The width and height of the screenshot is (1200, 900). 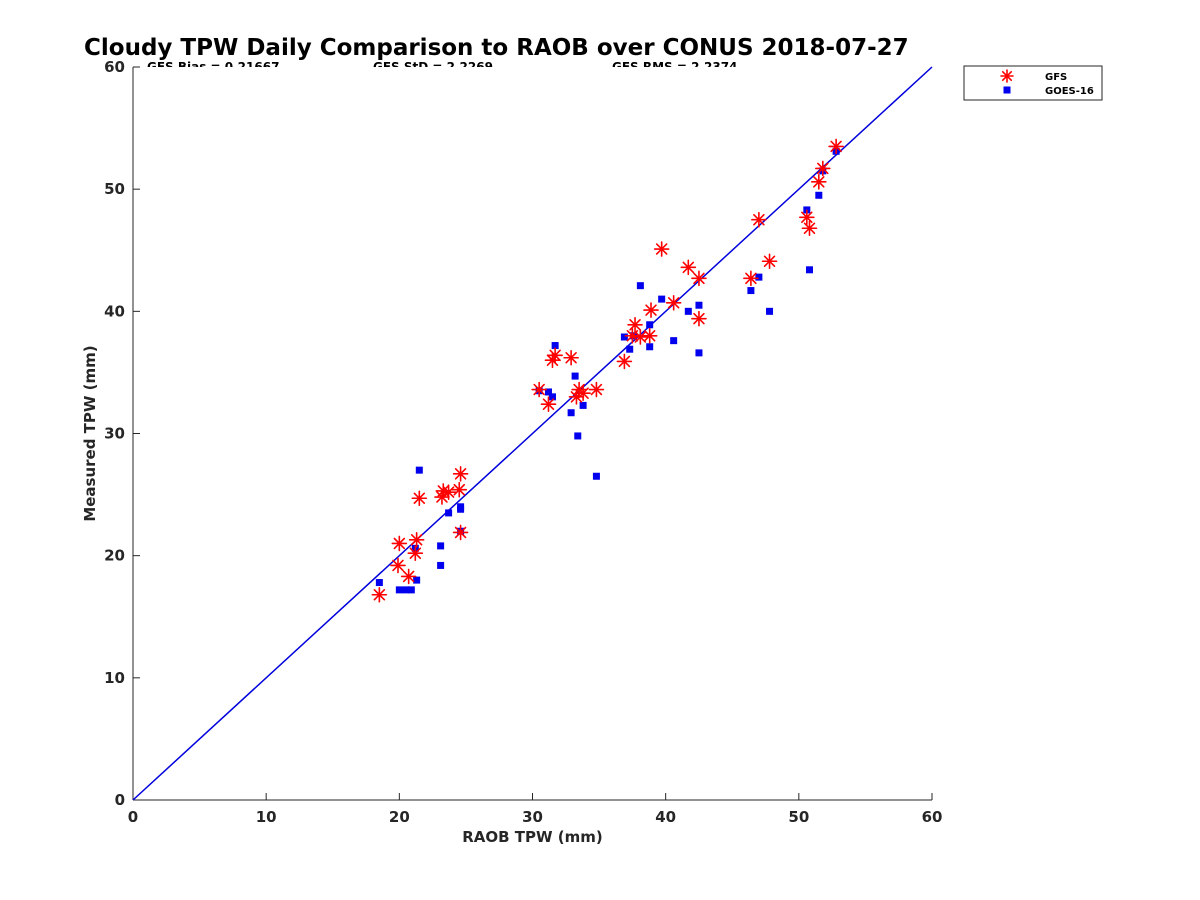 I want to click on y-tick-label: 20, so click(x=114, y=556).